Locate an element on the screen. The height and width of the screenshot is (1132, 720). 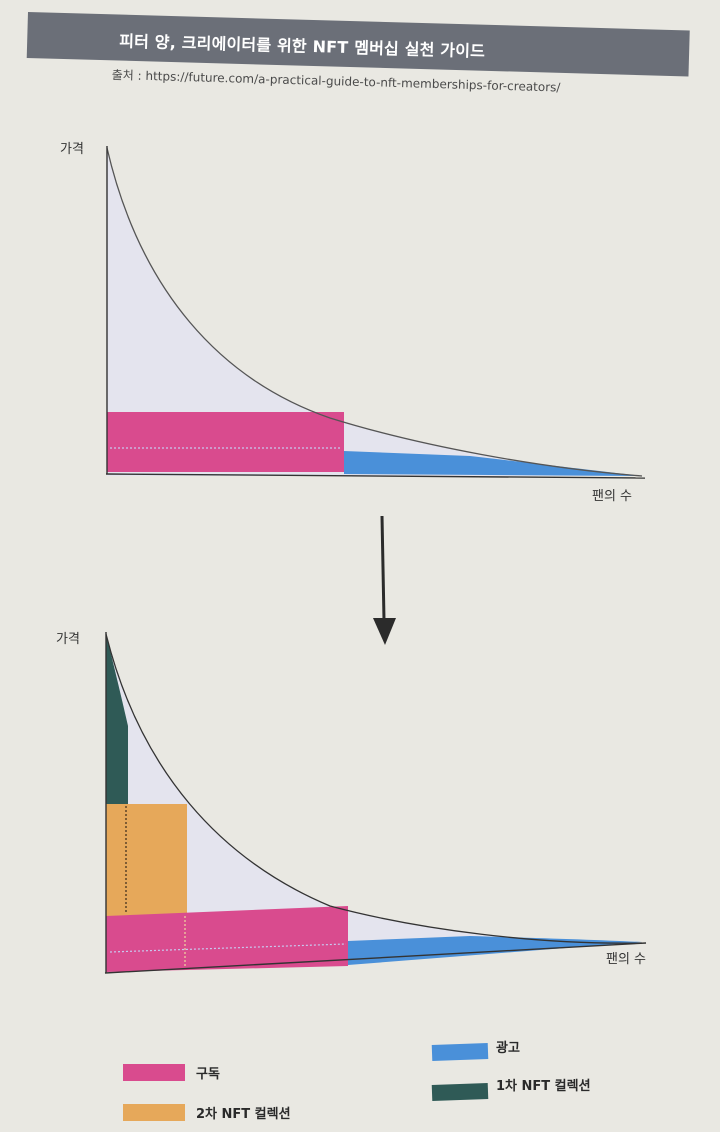
legend-label-nft1: 1차 NFT 컬렉션 is located at coordinates (543, 1086).